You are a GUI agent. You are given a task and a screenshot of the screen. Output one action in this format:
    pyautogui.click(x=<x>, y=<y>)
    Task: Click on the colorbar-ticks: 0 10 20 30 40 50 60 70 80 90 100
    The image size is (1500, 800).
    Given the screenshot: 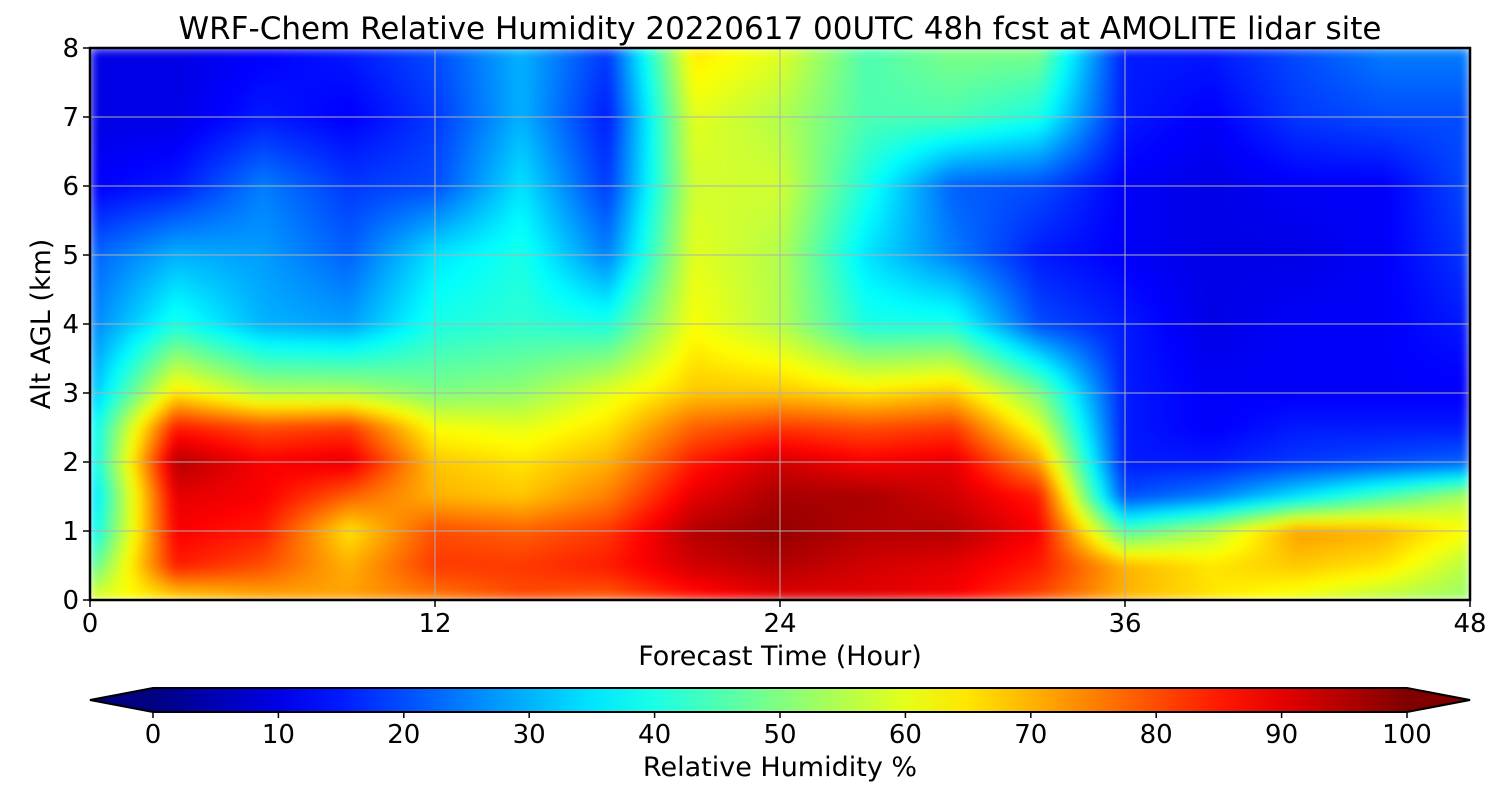 What is the action you would take?
    pyautogui.click(x=788, y=731)
    